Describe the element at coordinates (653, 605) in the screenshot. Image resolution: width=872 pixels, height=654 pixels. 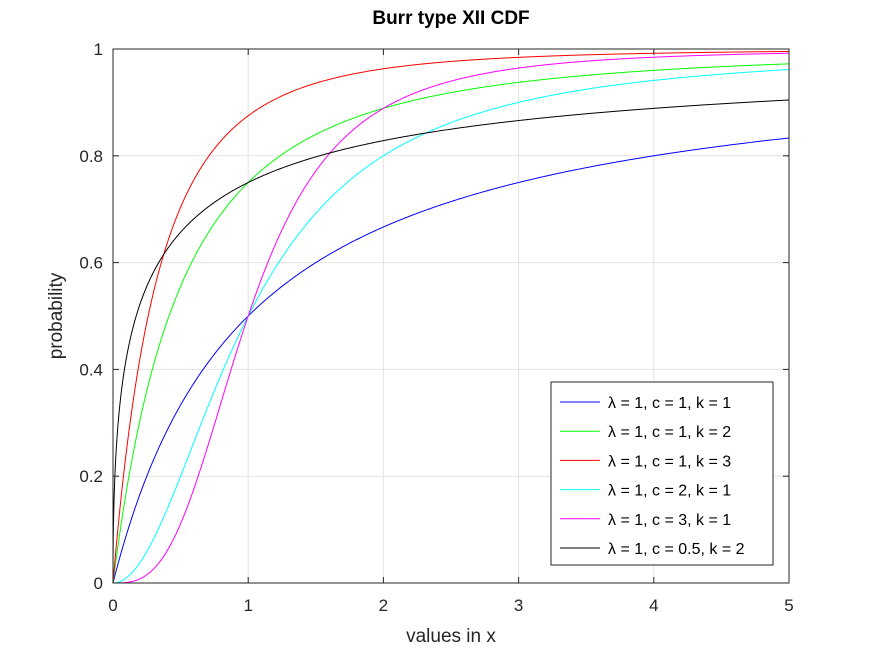
I see `x-tick-label: 4` at that location.